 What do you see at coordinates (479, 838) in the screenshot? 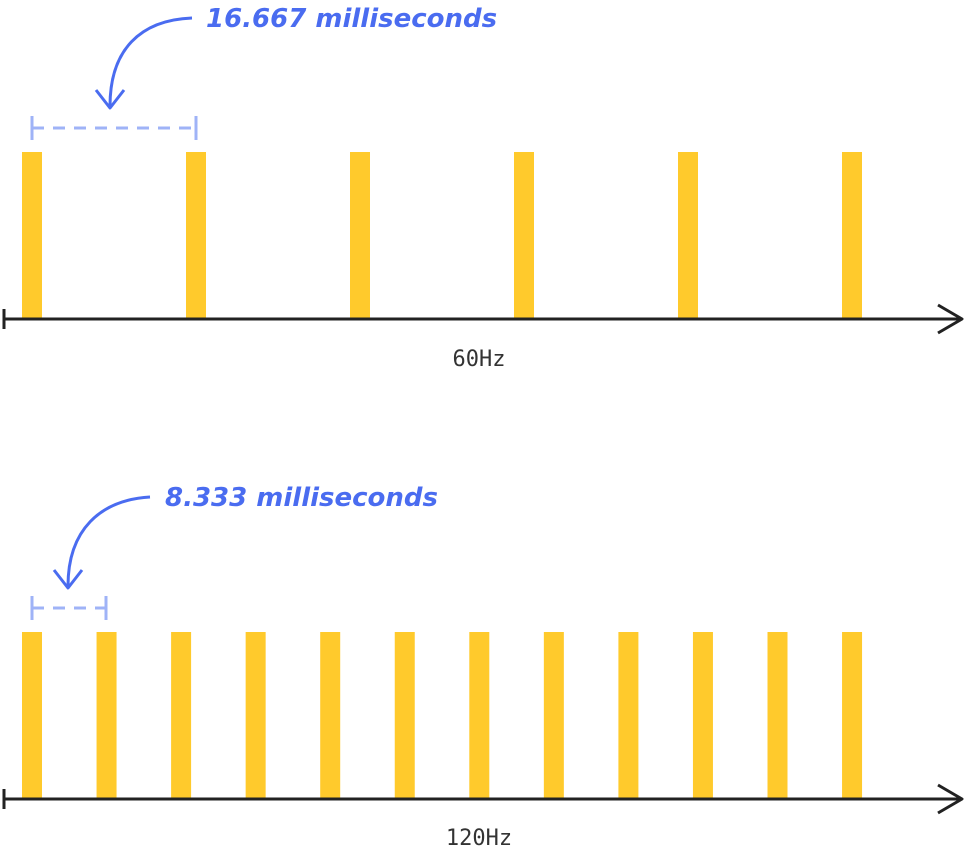
I see `rate-label: 120Hz` at bounding box center [479, 838].